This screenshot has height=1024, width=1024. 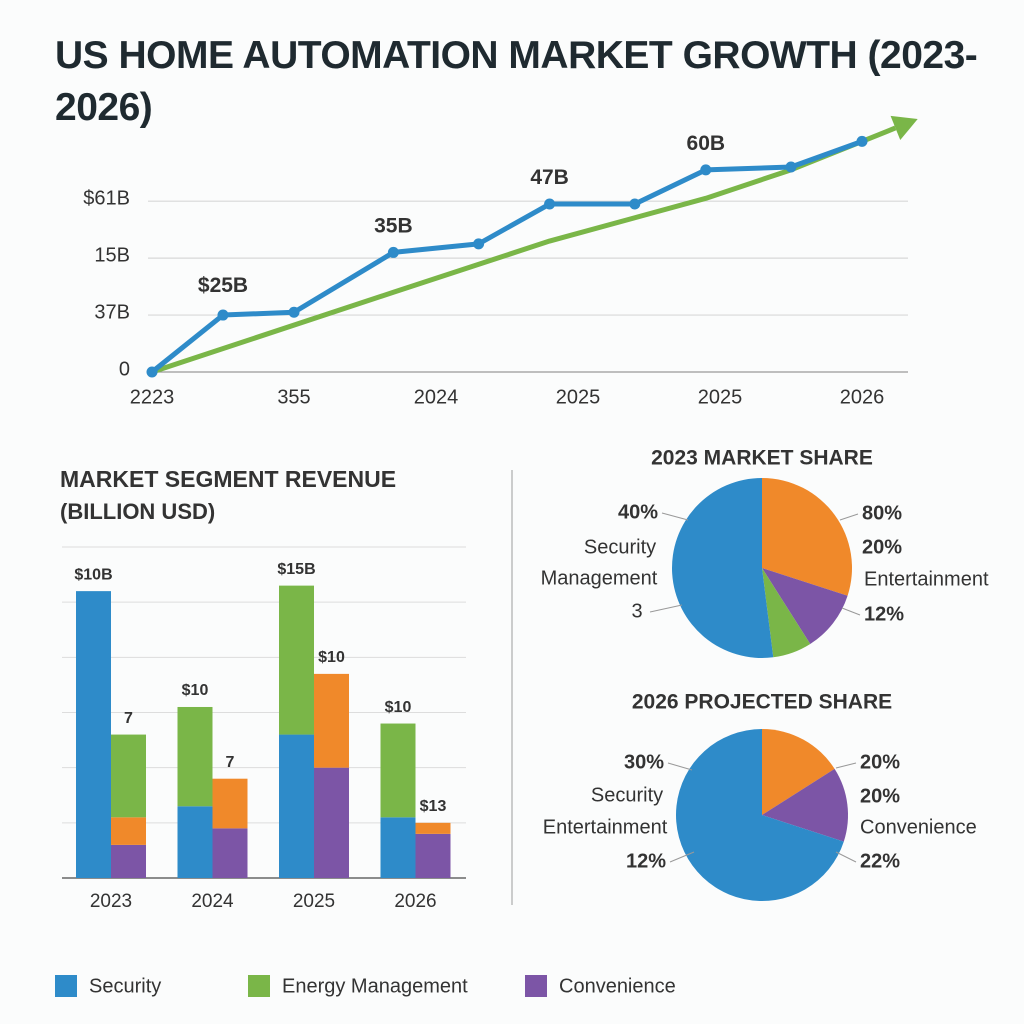 What do you see at coordinates (549, 177) in the screenshot?
I see `annotation: 47B` at bounding box center [549, 177].